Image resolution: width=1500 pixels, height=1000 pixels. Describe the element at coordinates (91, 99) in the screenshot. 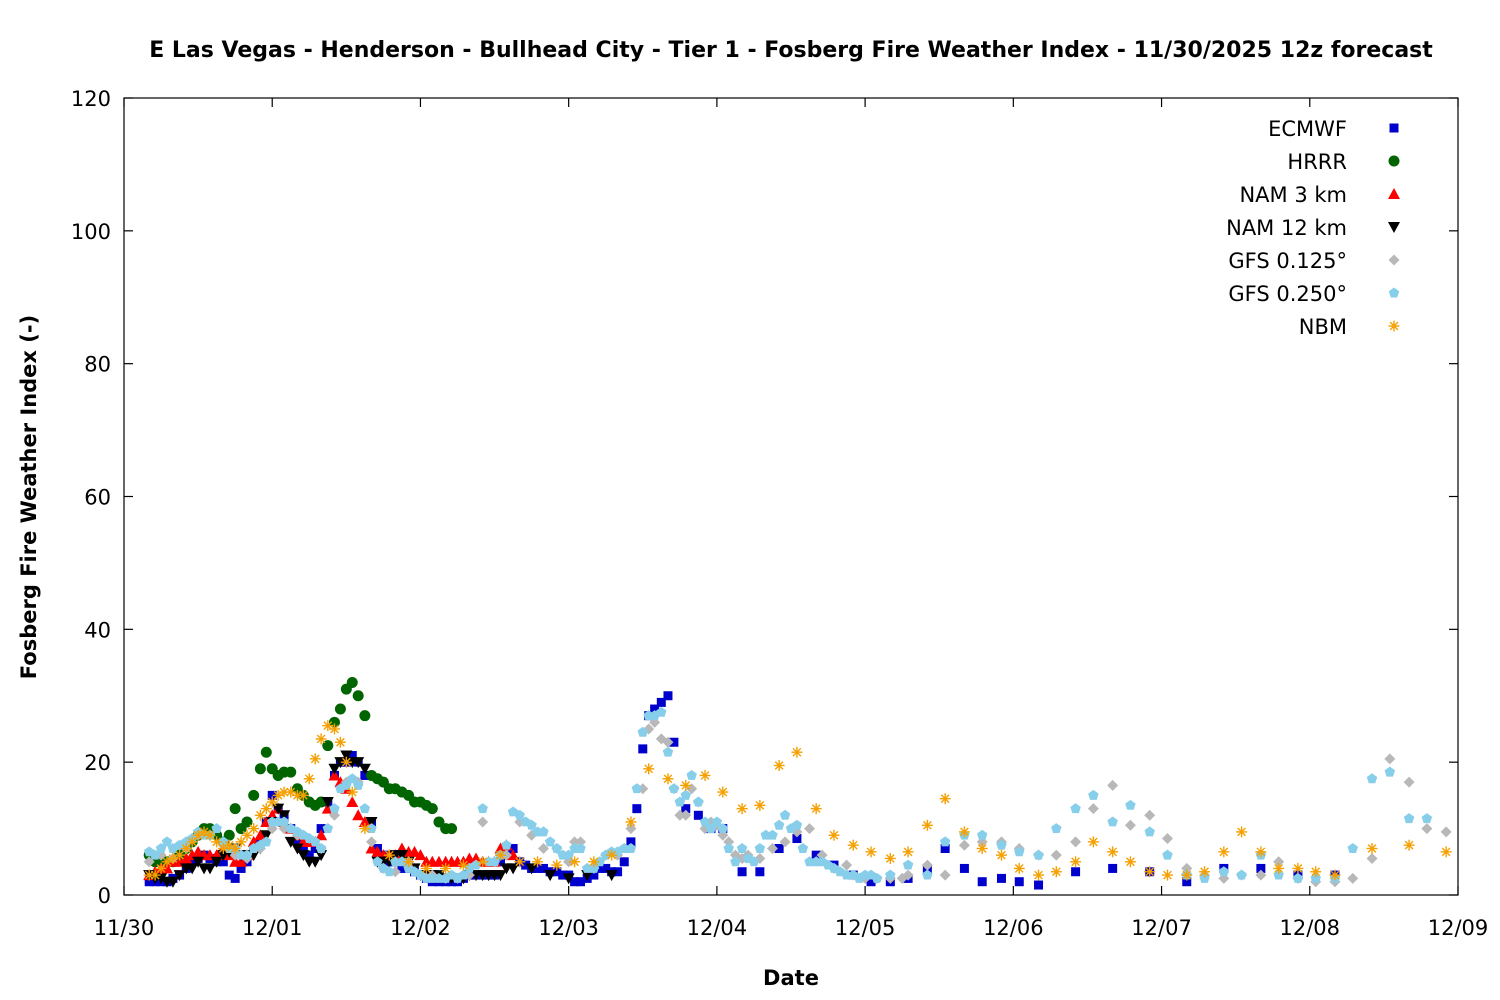

I see `y-tick-label: 120` at that location.